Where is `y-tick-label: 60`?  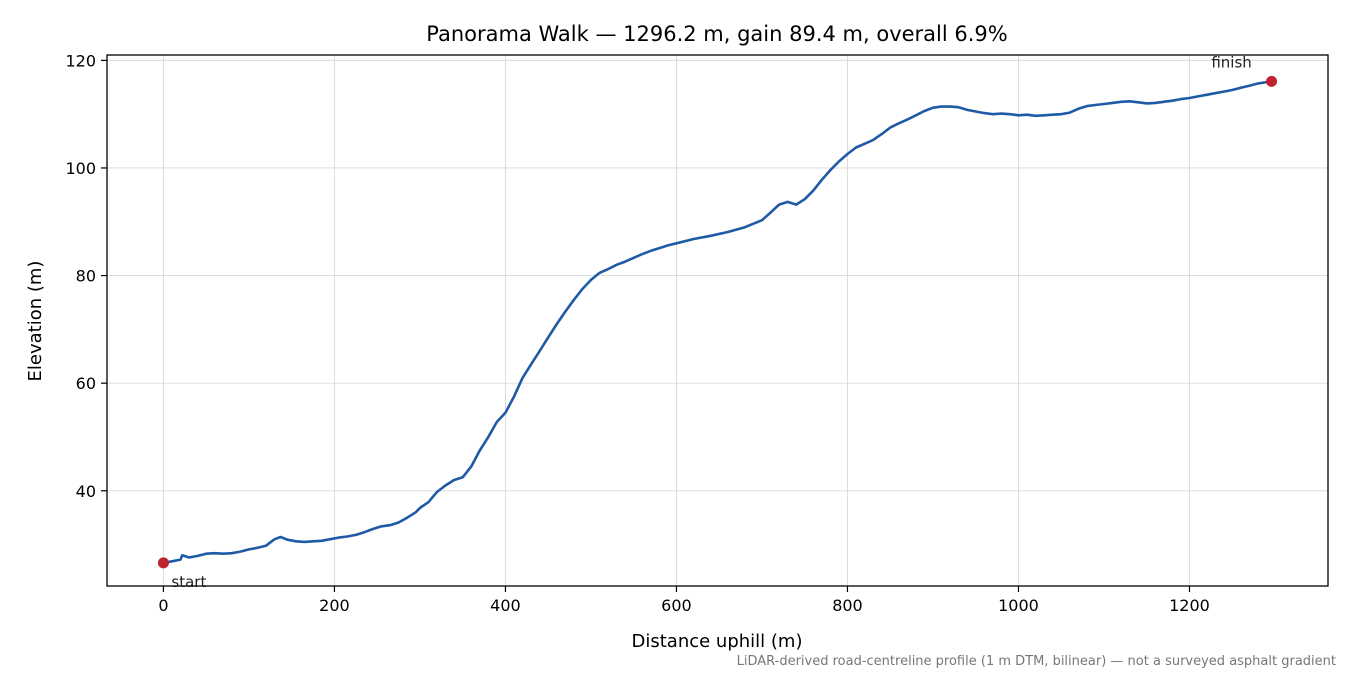 y-tick-label: 60 is located at coordinates (86, 383).